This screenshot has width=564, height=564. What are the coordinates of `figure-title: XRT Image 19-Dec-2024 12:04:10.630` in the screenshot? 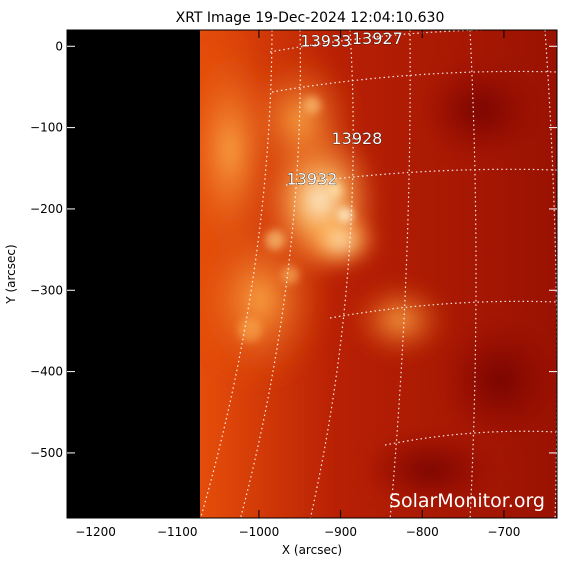 It's located at (310, 18).